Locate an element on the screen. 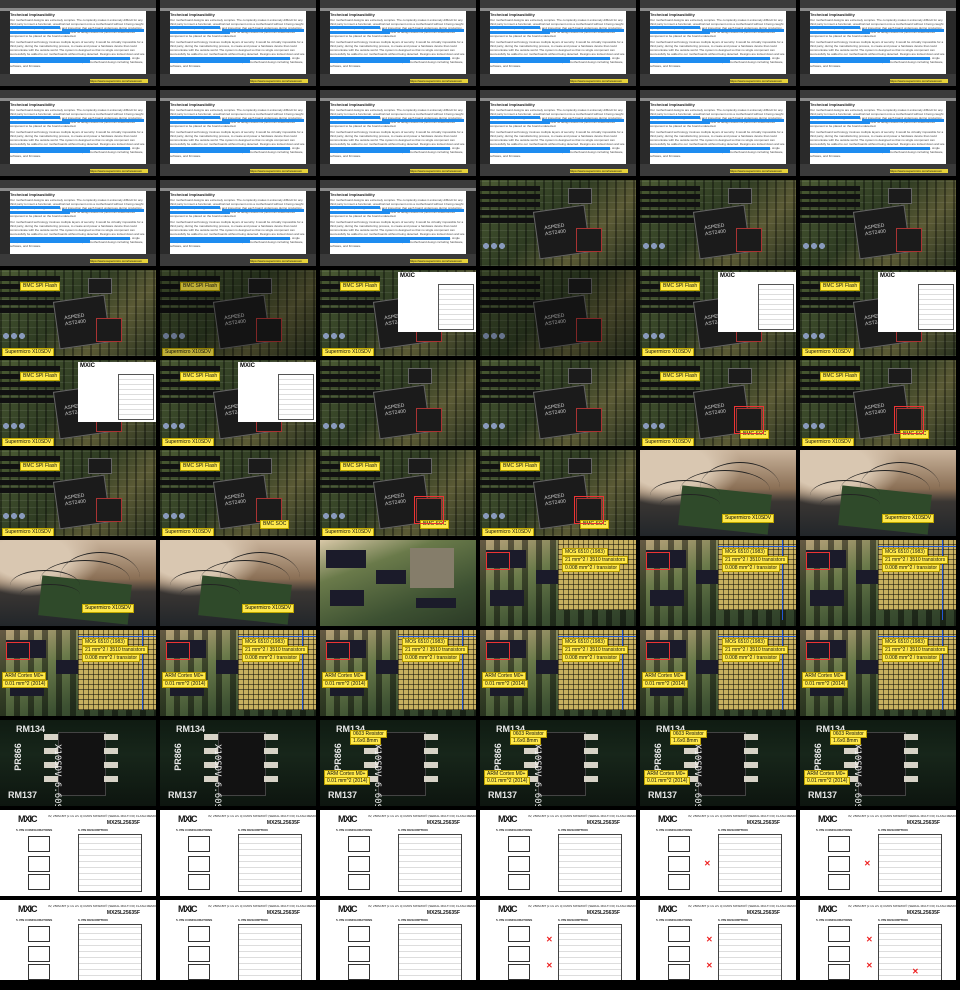 The width and height of the screenshot is (960, 990). bmc-chip is located at coordinates (269, 330).